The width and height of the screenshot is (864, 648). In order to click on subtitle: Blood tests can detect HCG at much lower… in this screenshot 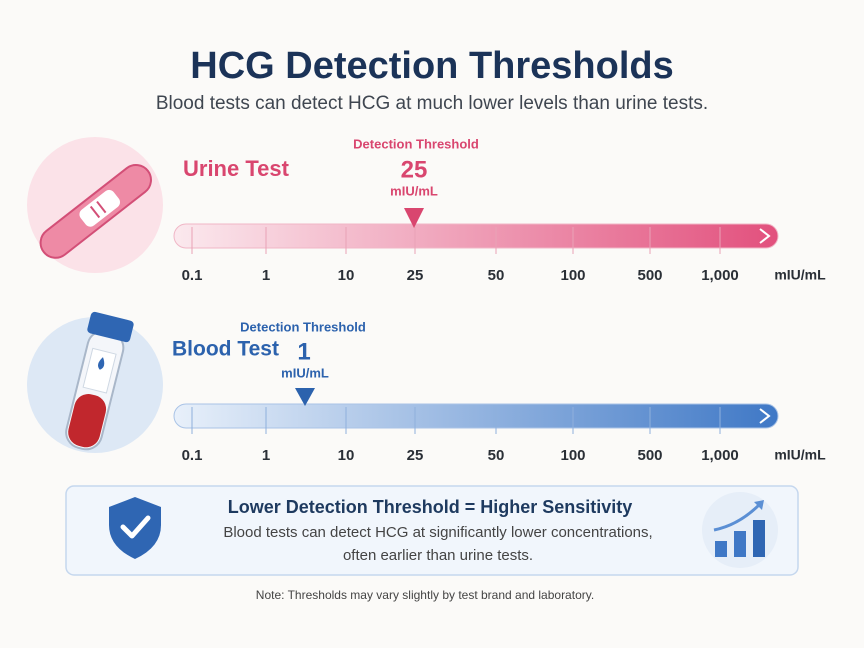, I will do `click(432, 103)`.